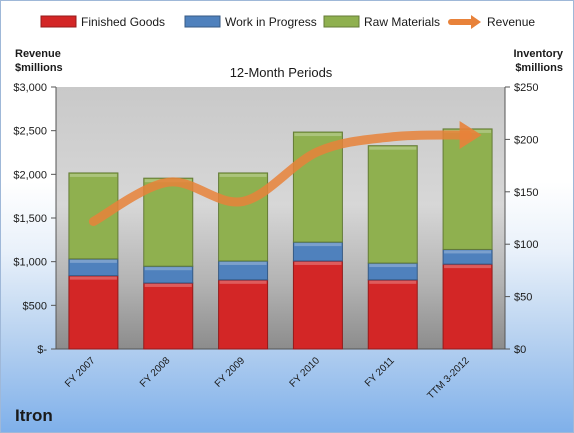 The height and width of the screenshot is (433, 574). I want to click on revenue-line, so click(280, 178).